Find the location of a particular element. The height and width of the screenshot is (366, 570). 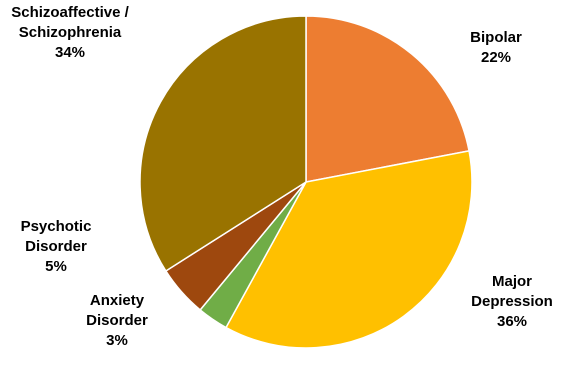

data-label-major-depression: Major Depression 36% is located at coordinates (512, 301).